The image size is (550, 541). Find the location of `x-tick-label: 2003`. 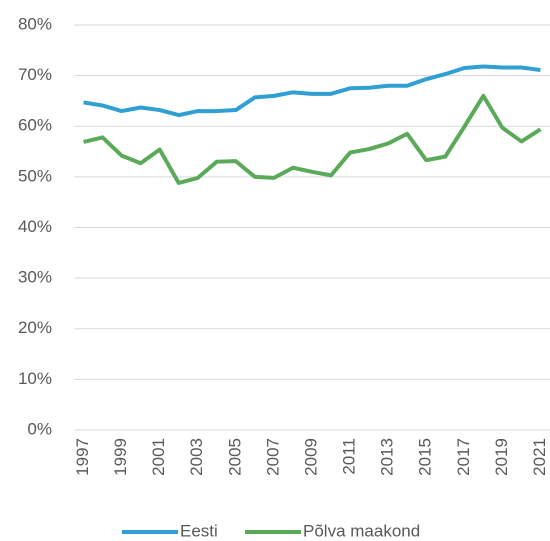

x-tick-label: 2003 is located at coordinates (196, 457).